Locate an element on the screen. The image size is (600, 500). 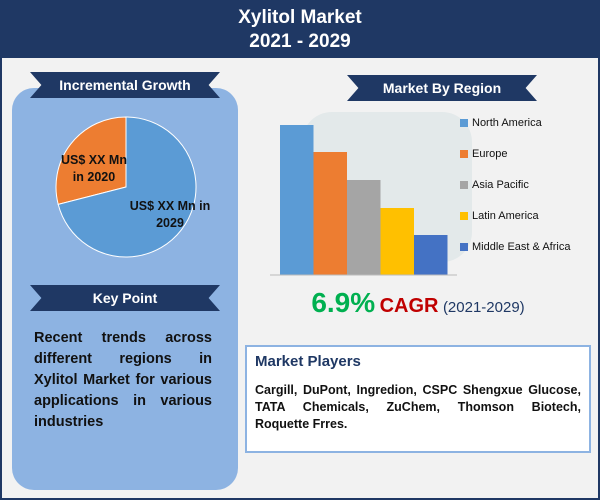
legend-label: North America is located at coordinates (507, 123).